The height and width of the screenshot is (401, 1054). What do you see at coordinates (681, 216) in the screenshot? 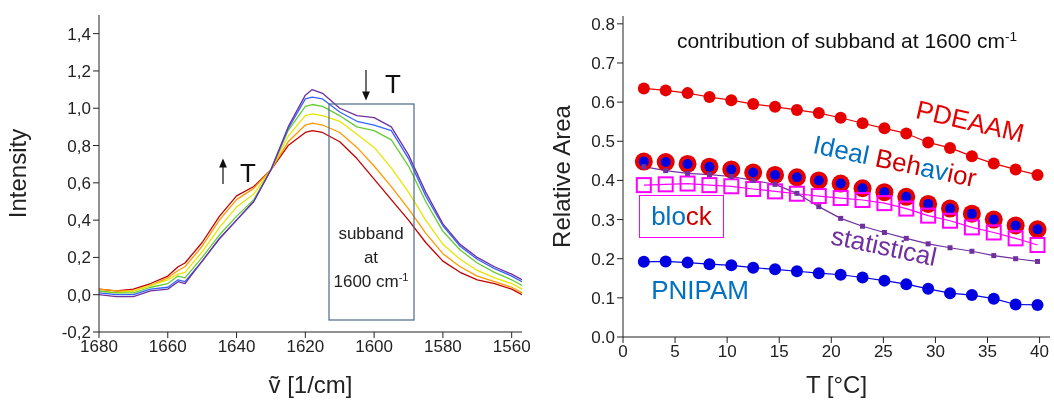
I see `series-label: block` at bounding box center [681, 216].